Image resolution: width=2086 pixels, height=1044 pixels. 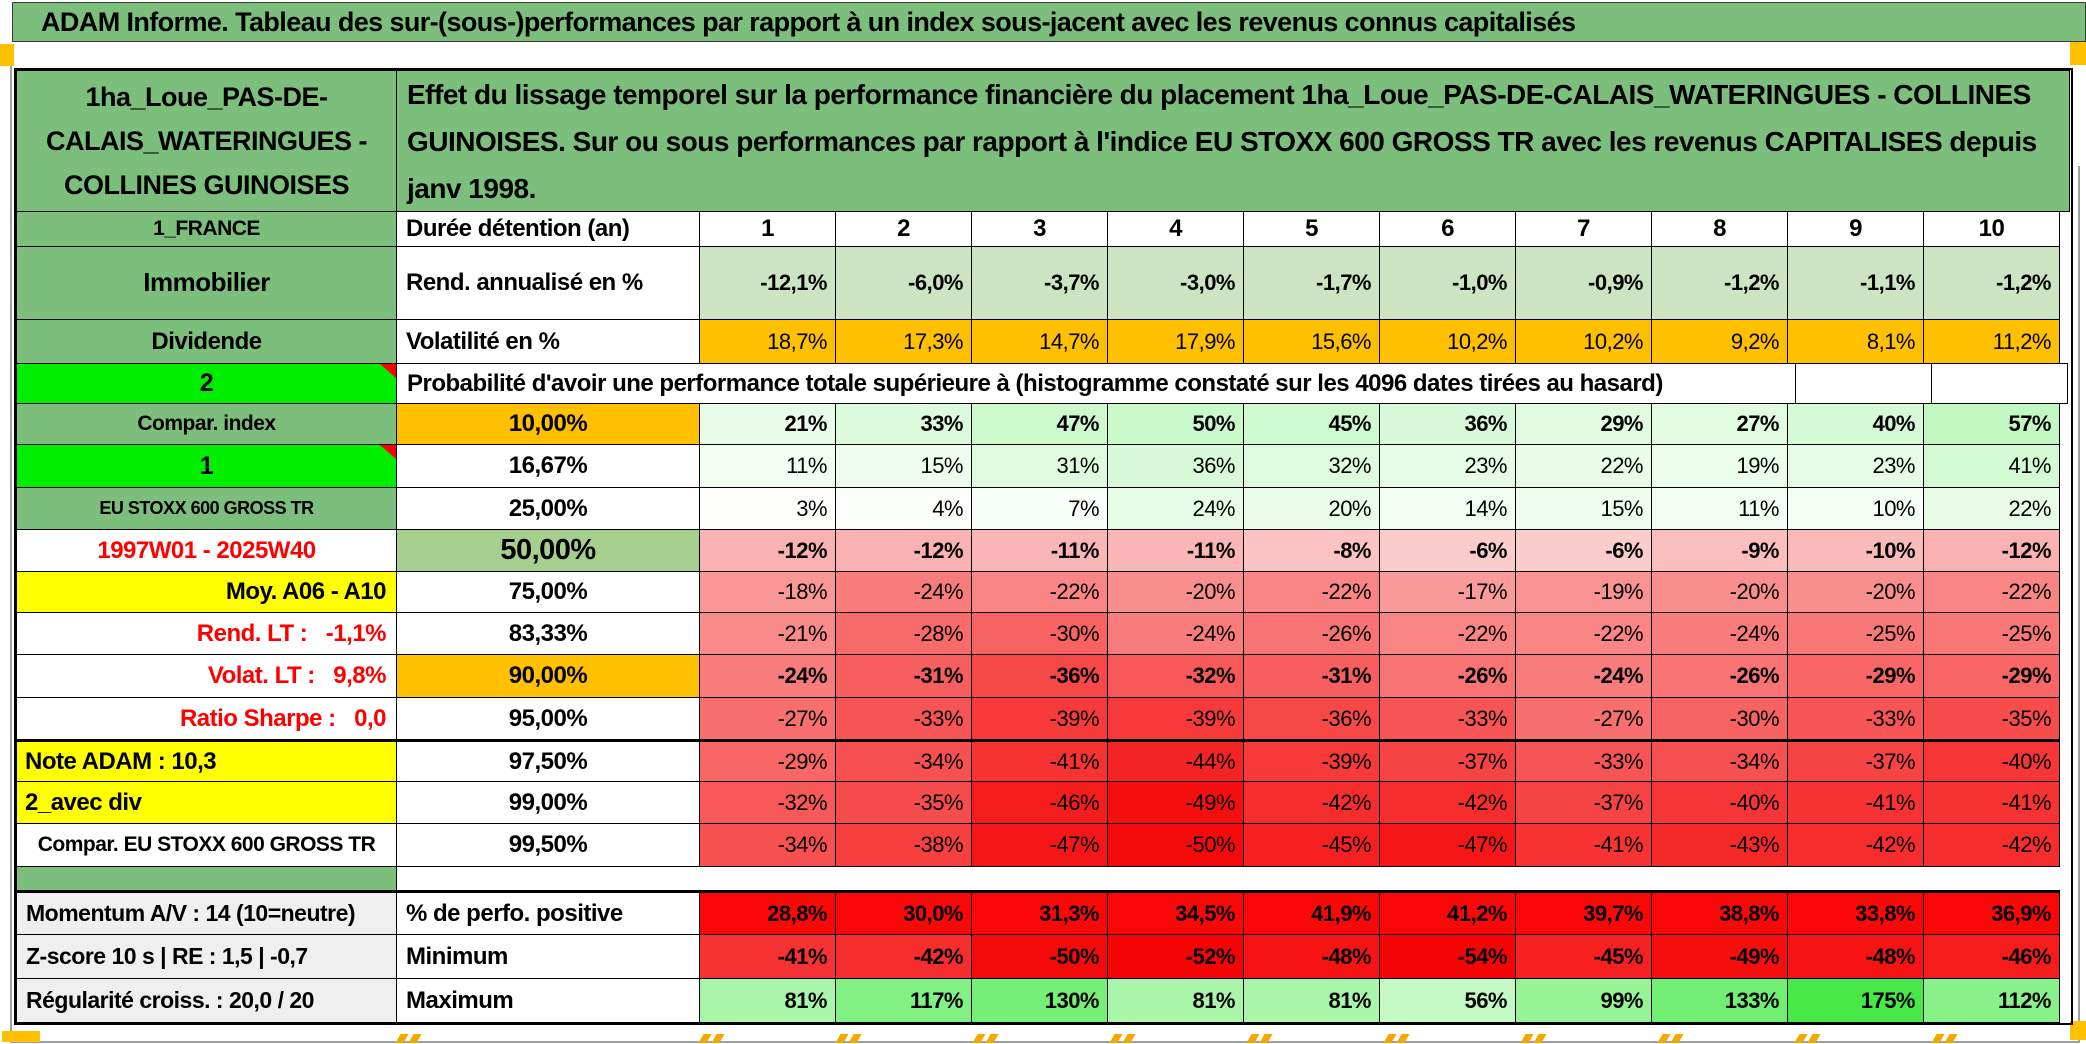 I want to click on row-label-cell: Compar. index, so click(x=206, y=424).